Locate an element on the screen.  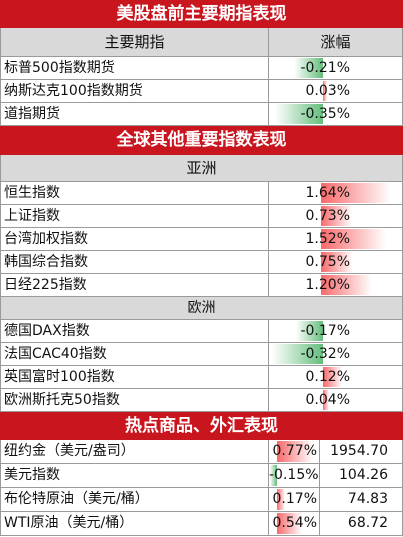
row-price-cell: 74.83 is located at coordinates (361, 500).